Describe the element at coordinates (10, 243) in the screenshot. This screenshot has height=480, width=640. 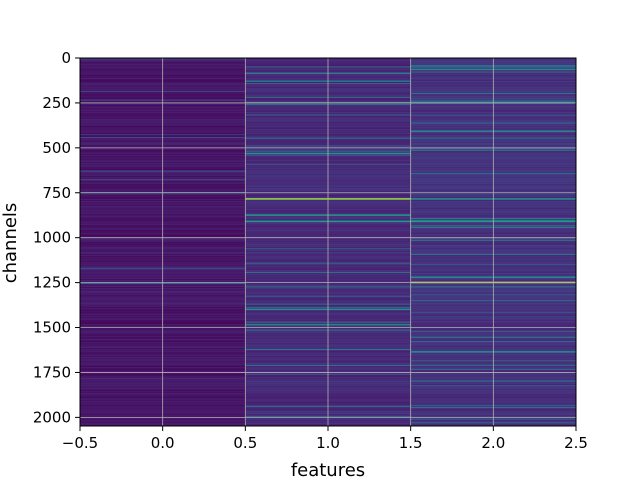
I see `y-axis-label: channels` at that location.